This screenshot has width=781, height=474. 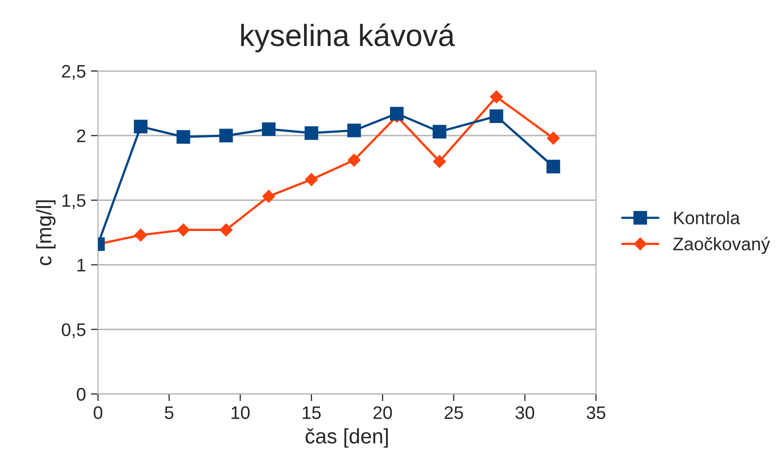 I want to click on legend-label: Zaočkovaný, so click(x=721, y=245).